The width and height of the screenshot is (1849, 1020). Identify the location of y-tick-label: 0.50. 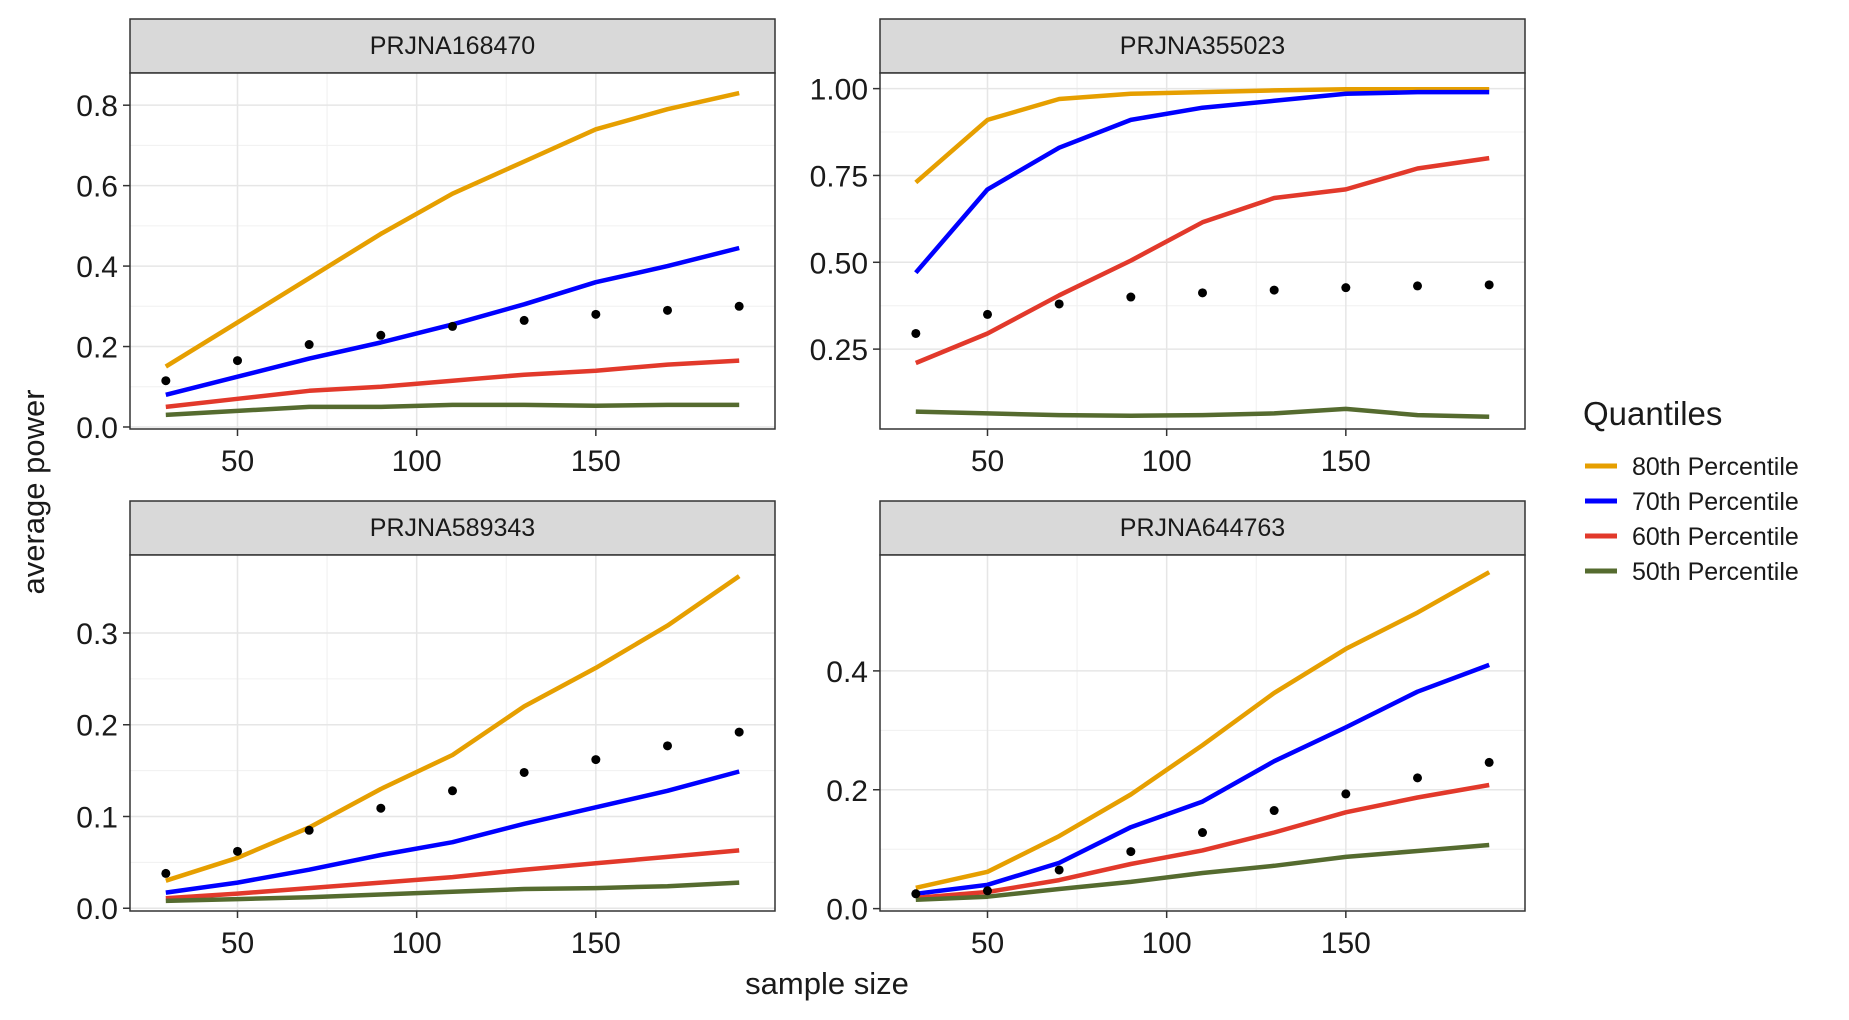
(839, 263).